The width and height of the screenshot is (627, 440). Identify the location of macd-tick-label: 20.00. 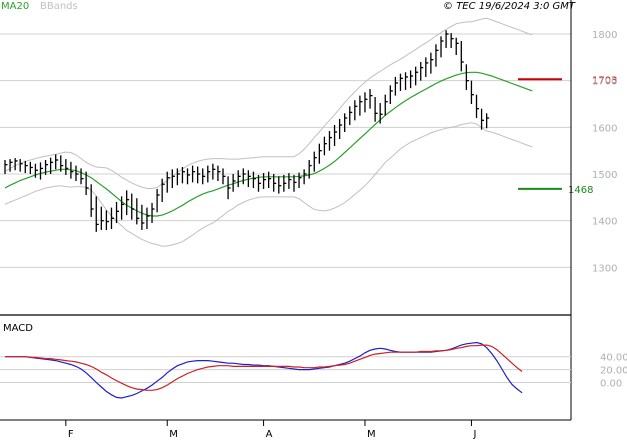
(613, 371).